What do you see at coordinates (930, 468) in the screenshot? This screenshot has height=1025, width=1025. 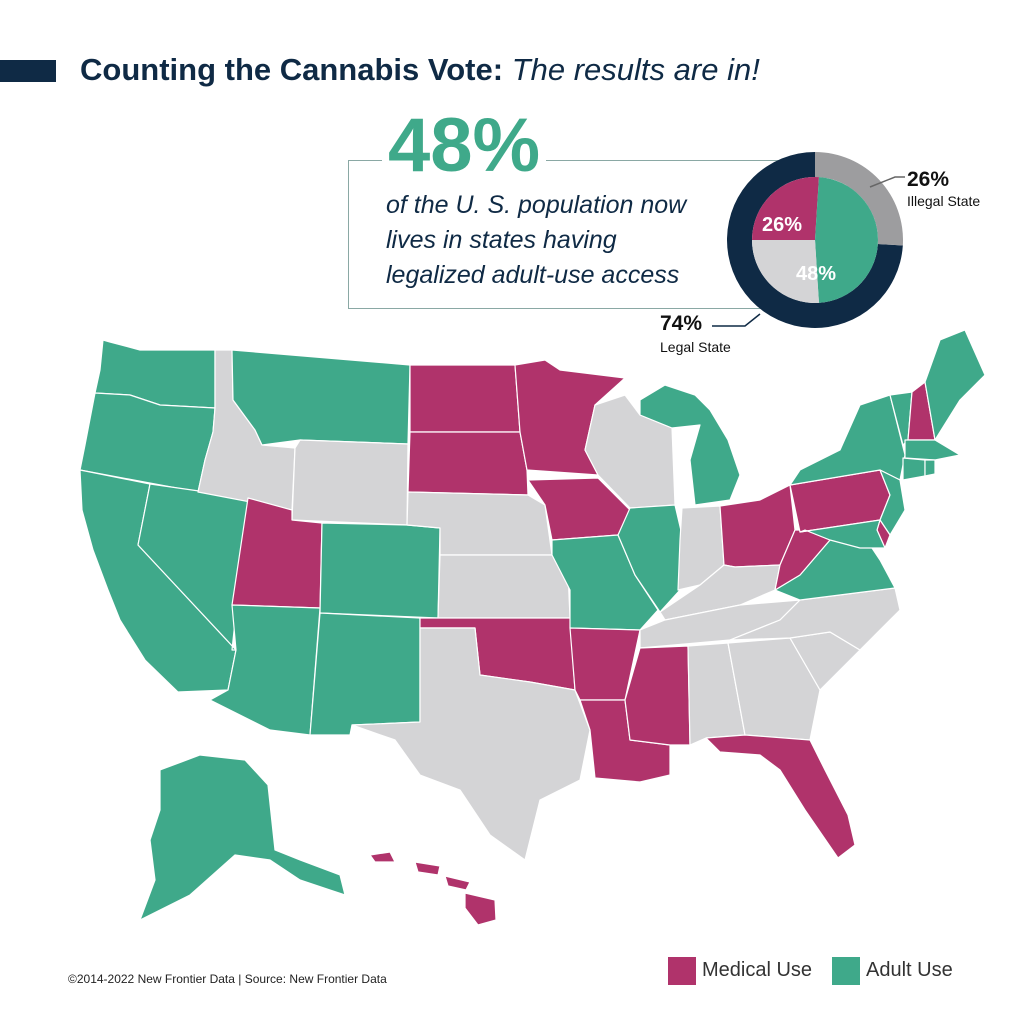 I see `state-RI` at bounding box center [930, 468].